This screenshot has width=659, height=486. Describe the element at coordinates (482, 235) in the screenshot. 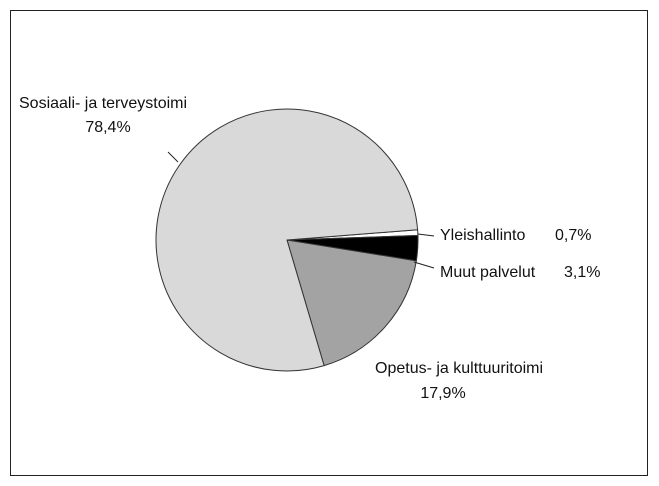

I see `slice-label: Yleishallinto` at that location.